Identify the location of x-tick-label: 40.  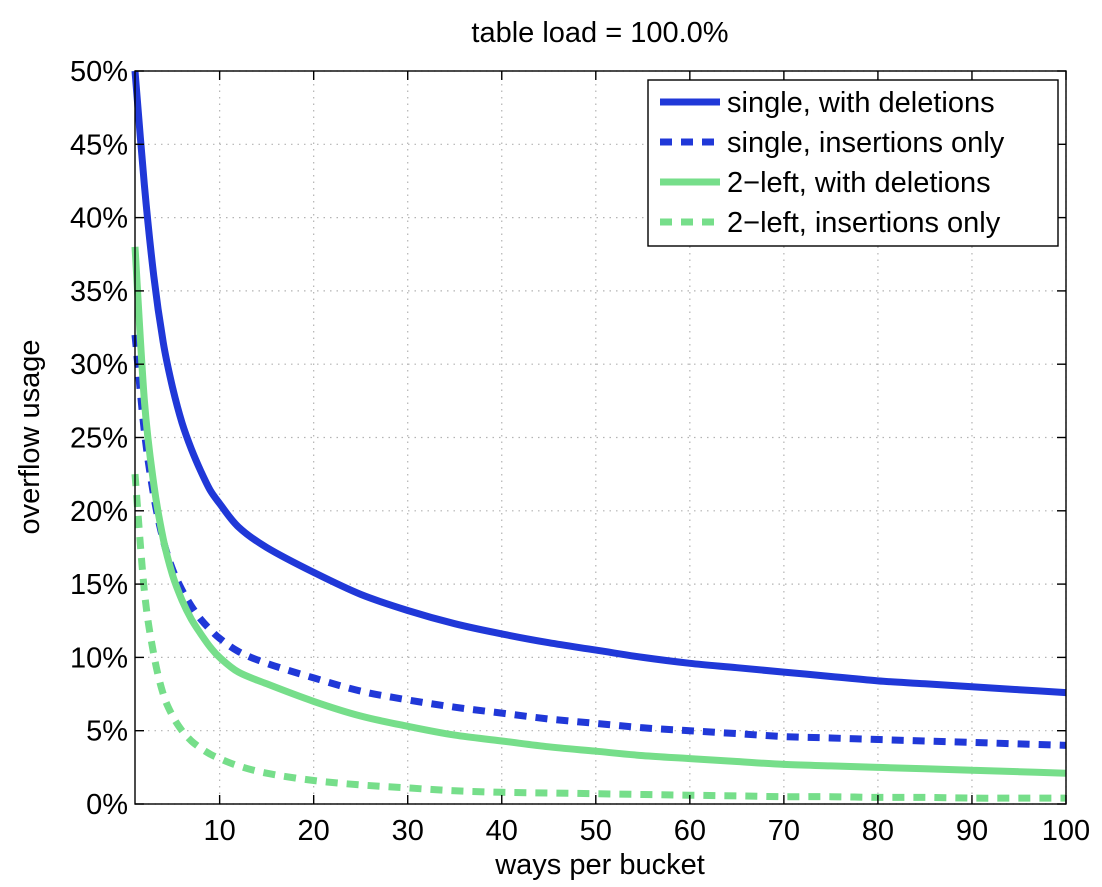
(502, 831).